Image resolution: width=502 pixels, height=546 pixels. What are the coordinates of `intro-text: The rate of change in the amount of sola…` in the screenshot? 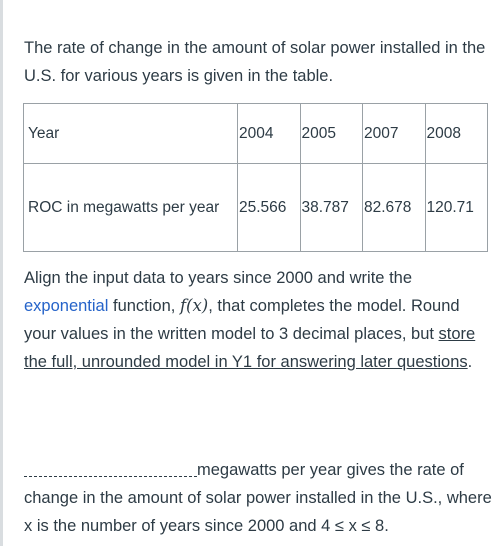 It's located at (255, 62).